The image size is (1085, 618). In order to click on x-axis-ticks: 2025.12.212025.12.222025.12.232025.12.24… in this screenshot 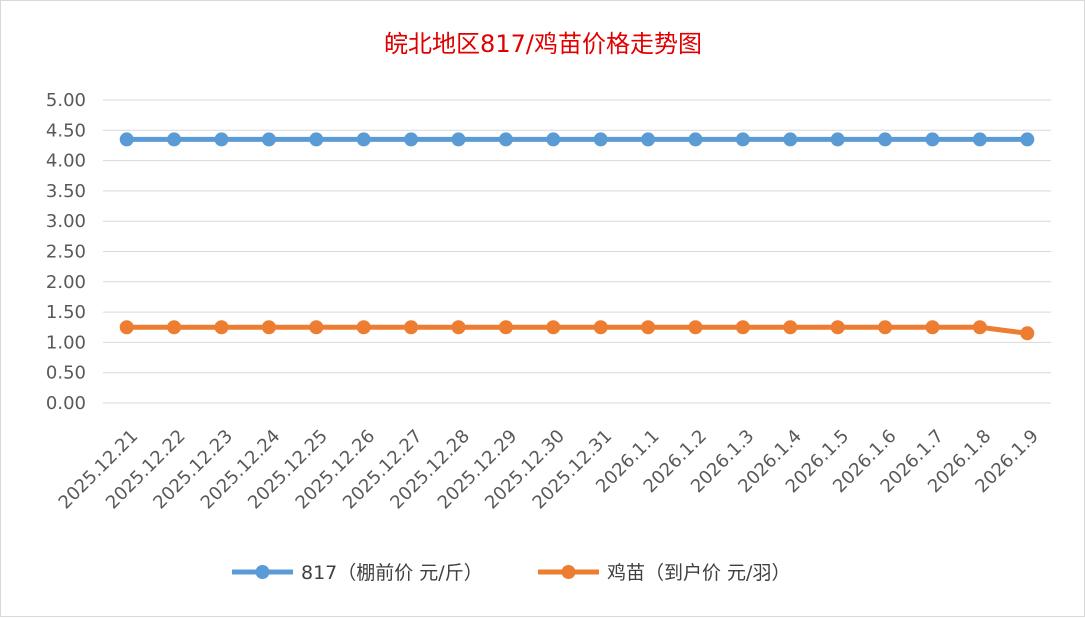, I will do `click(549, 470)`.